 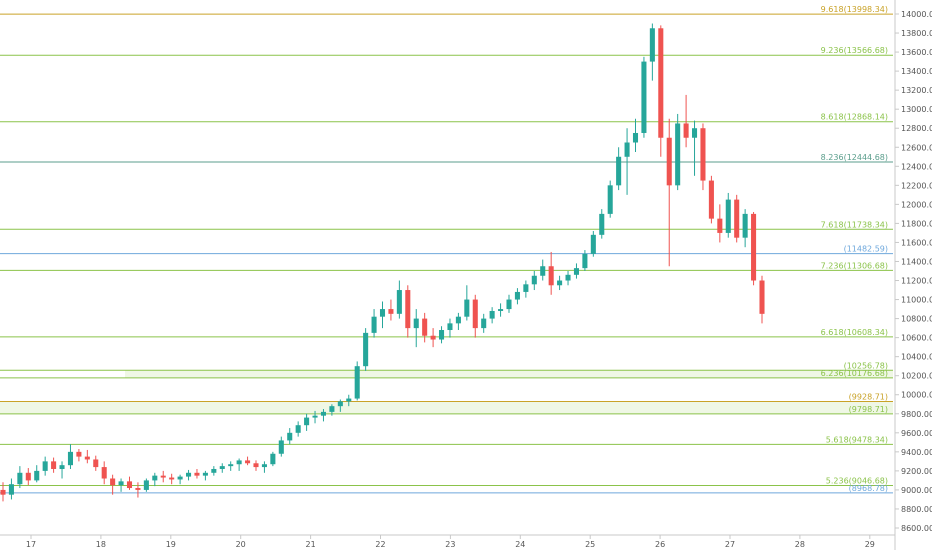 I want to click on fib-level-label: 6.618(10608.34), so click(x=854, y=332).